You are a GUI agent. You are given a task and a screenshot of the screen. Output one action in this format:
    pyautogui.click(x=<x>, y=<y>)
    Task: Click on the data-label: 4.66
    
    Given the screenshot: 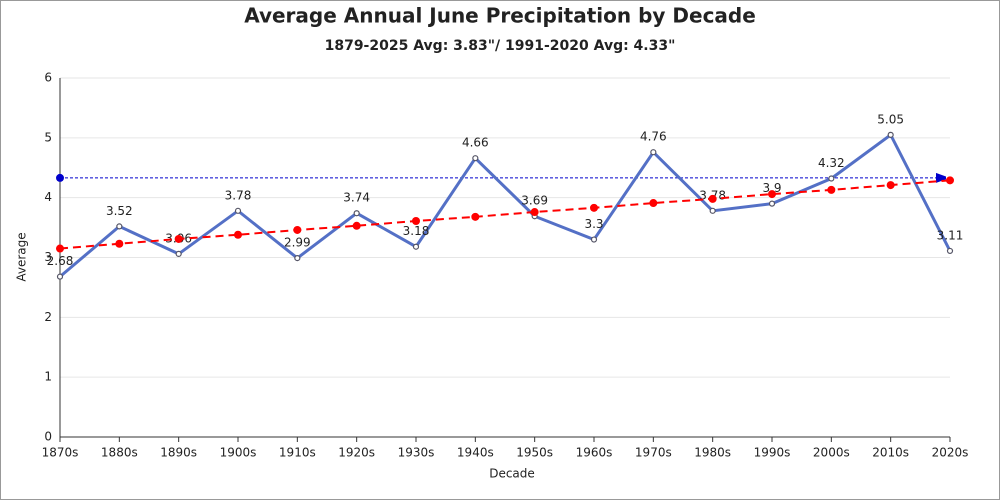 What is the action you would take?
    pyautogui.click(x=475, y=143)
    